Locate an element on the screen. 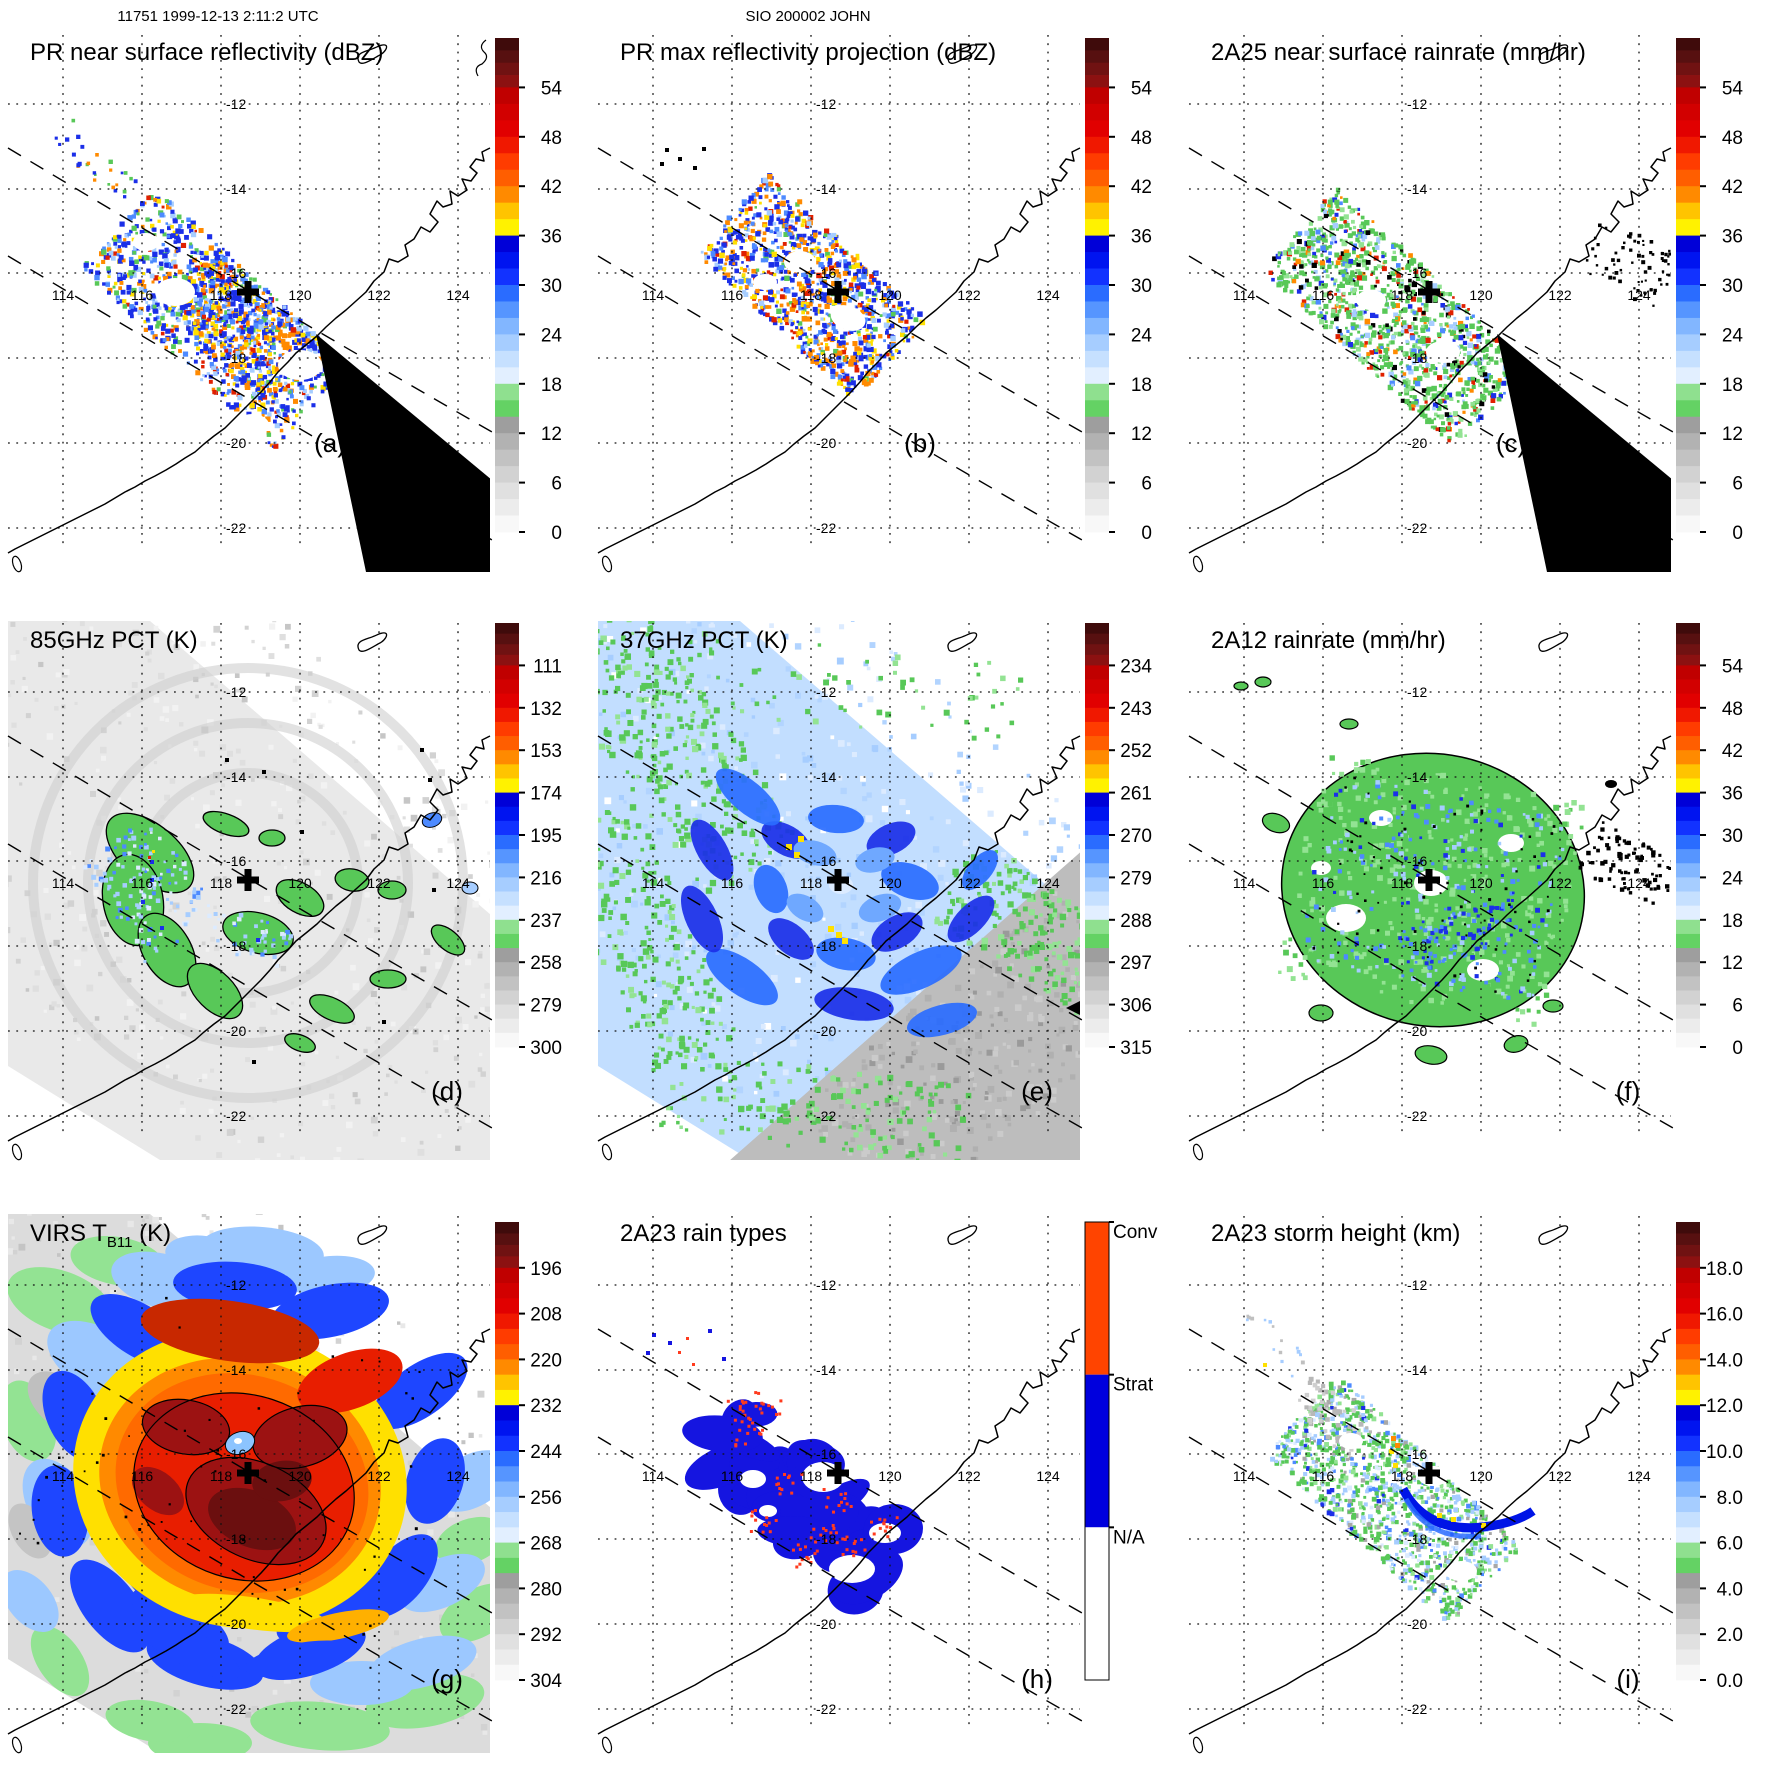  colorbar-tick-label: 48 is located at coordinates (1732, 138).